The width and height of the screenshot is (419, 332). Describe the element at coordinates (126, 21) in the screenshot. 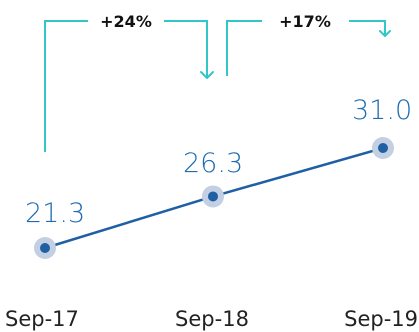

I see `growth-label-1: +24%` at that location.